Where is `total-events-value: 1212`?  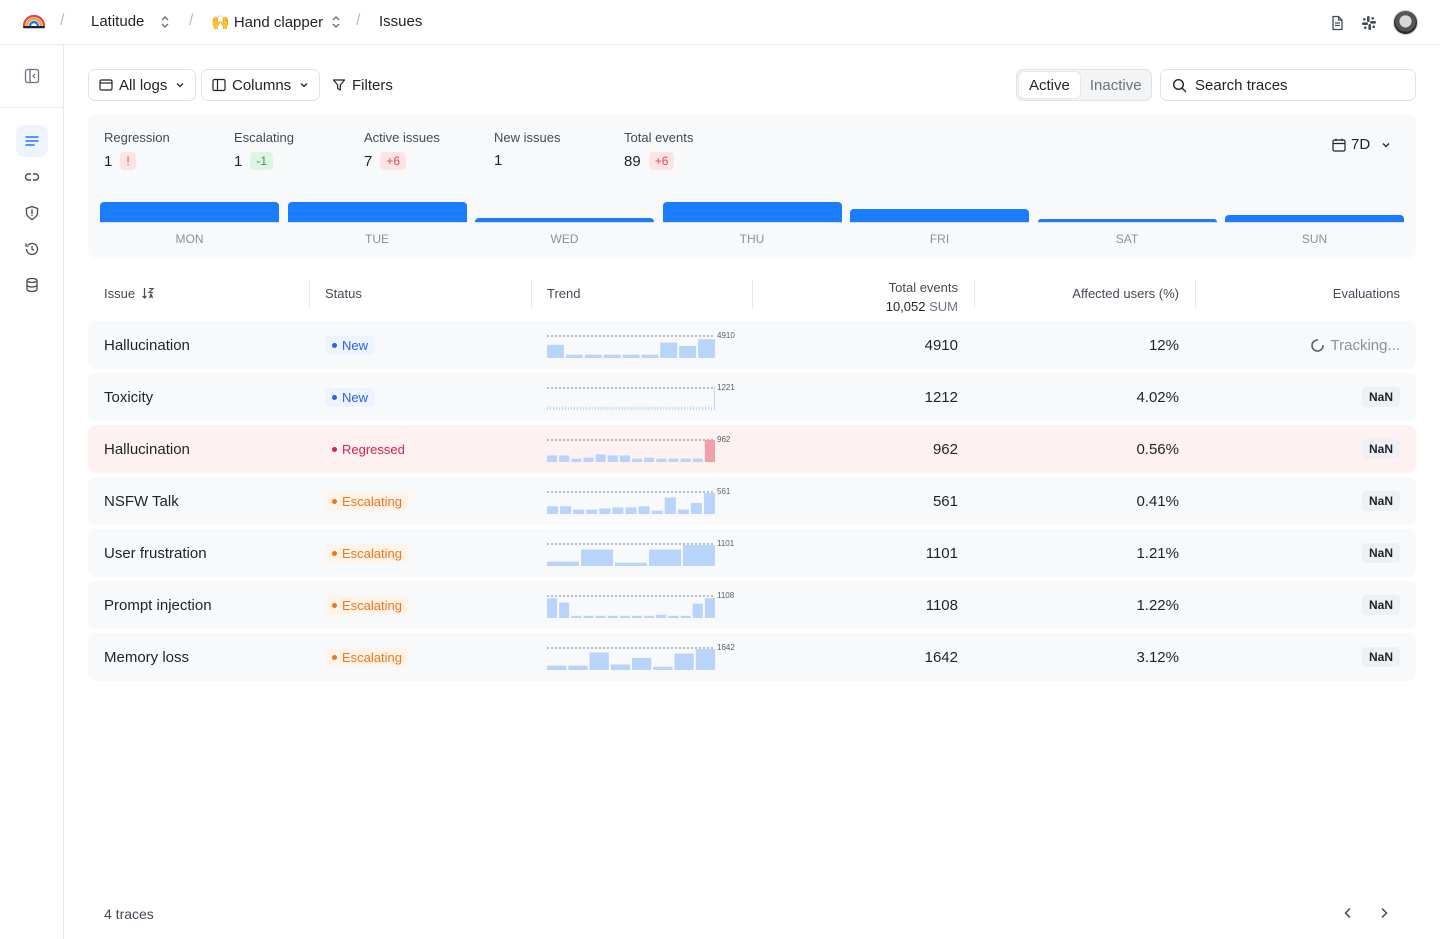 total-events-value: 1212 is located at coordinates (941, 397).